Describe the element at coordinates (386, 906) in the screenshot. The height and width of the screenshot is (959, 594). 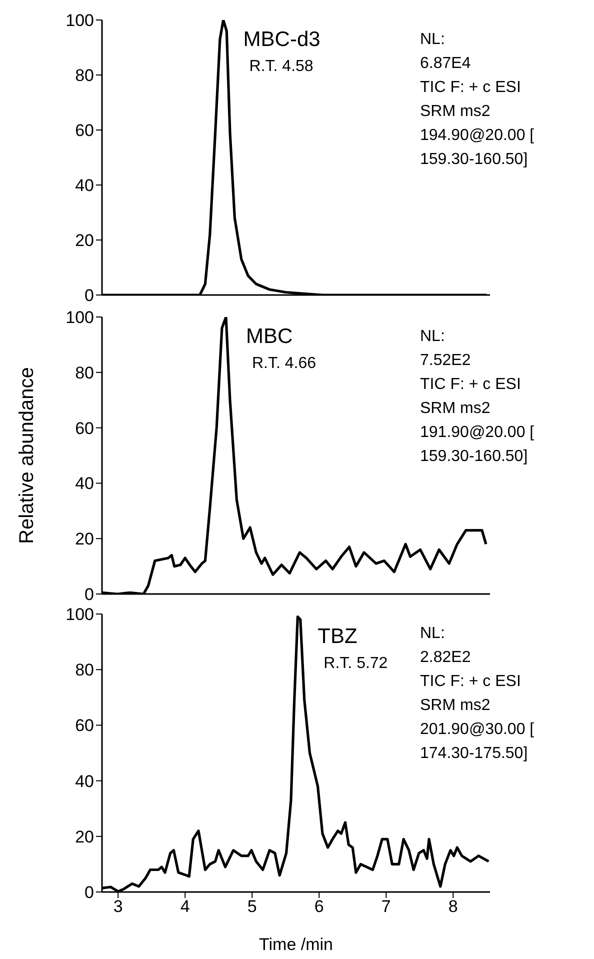
I see `x-tick-label: 7` at that location.